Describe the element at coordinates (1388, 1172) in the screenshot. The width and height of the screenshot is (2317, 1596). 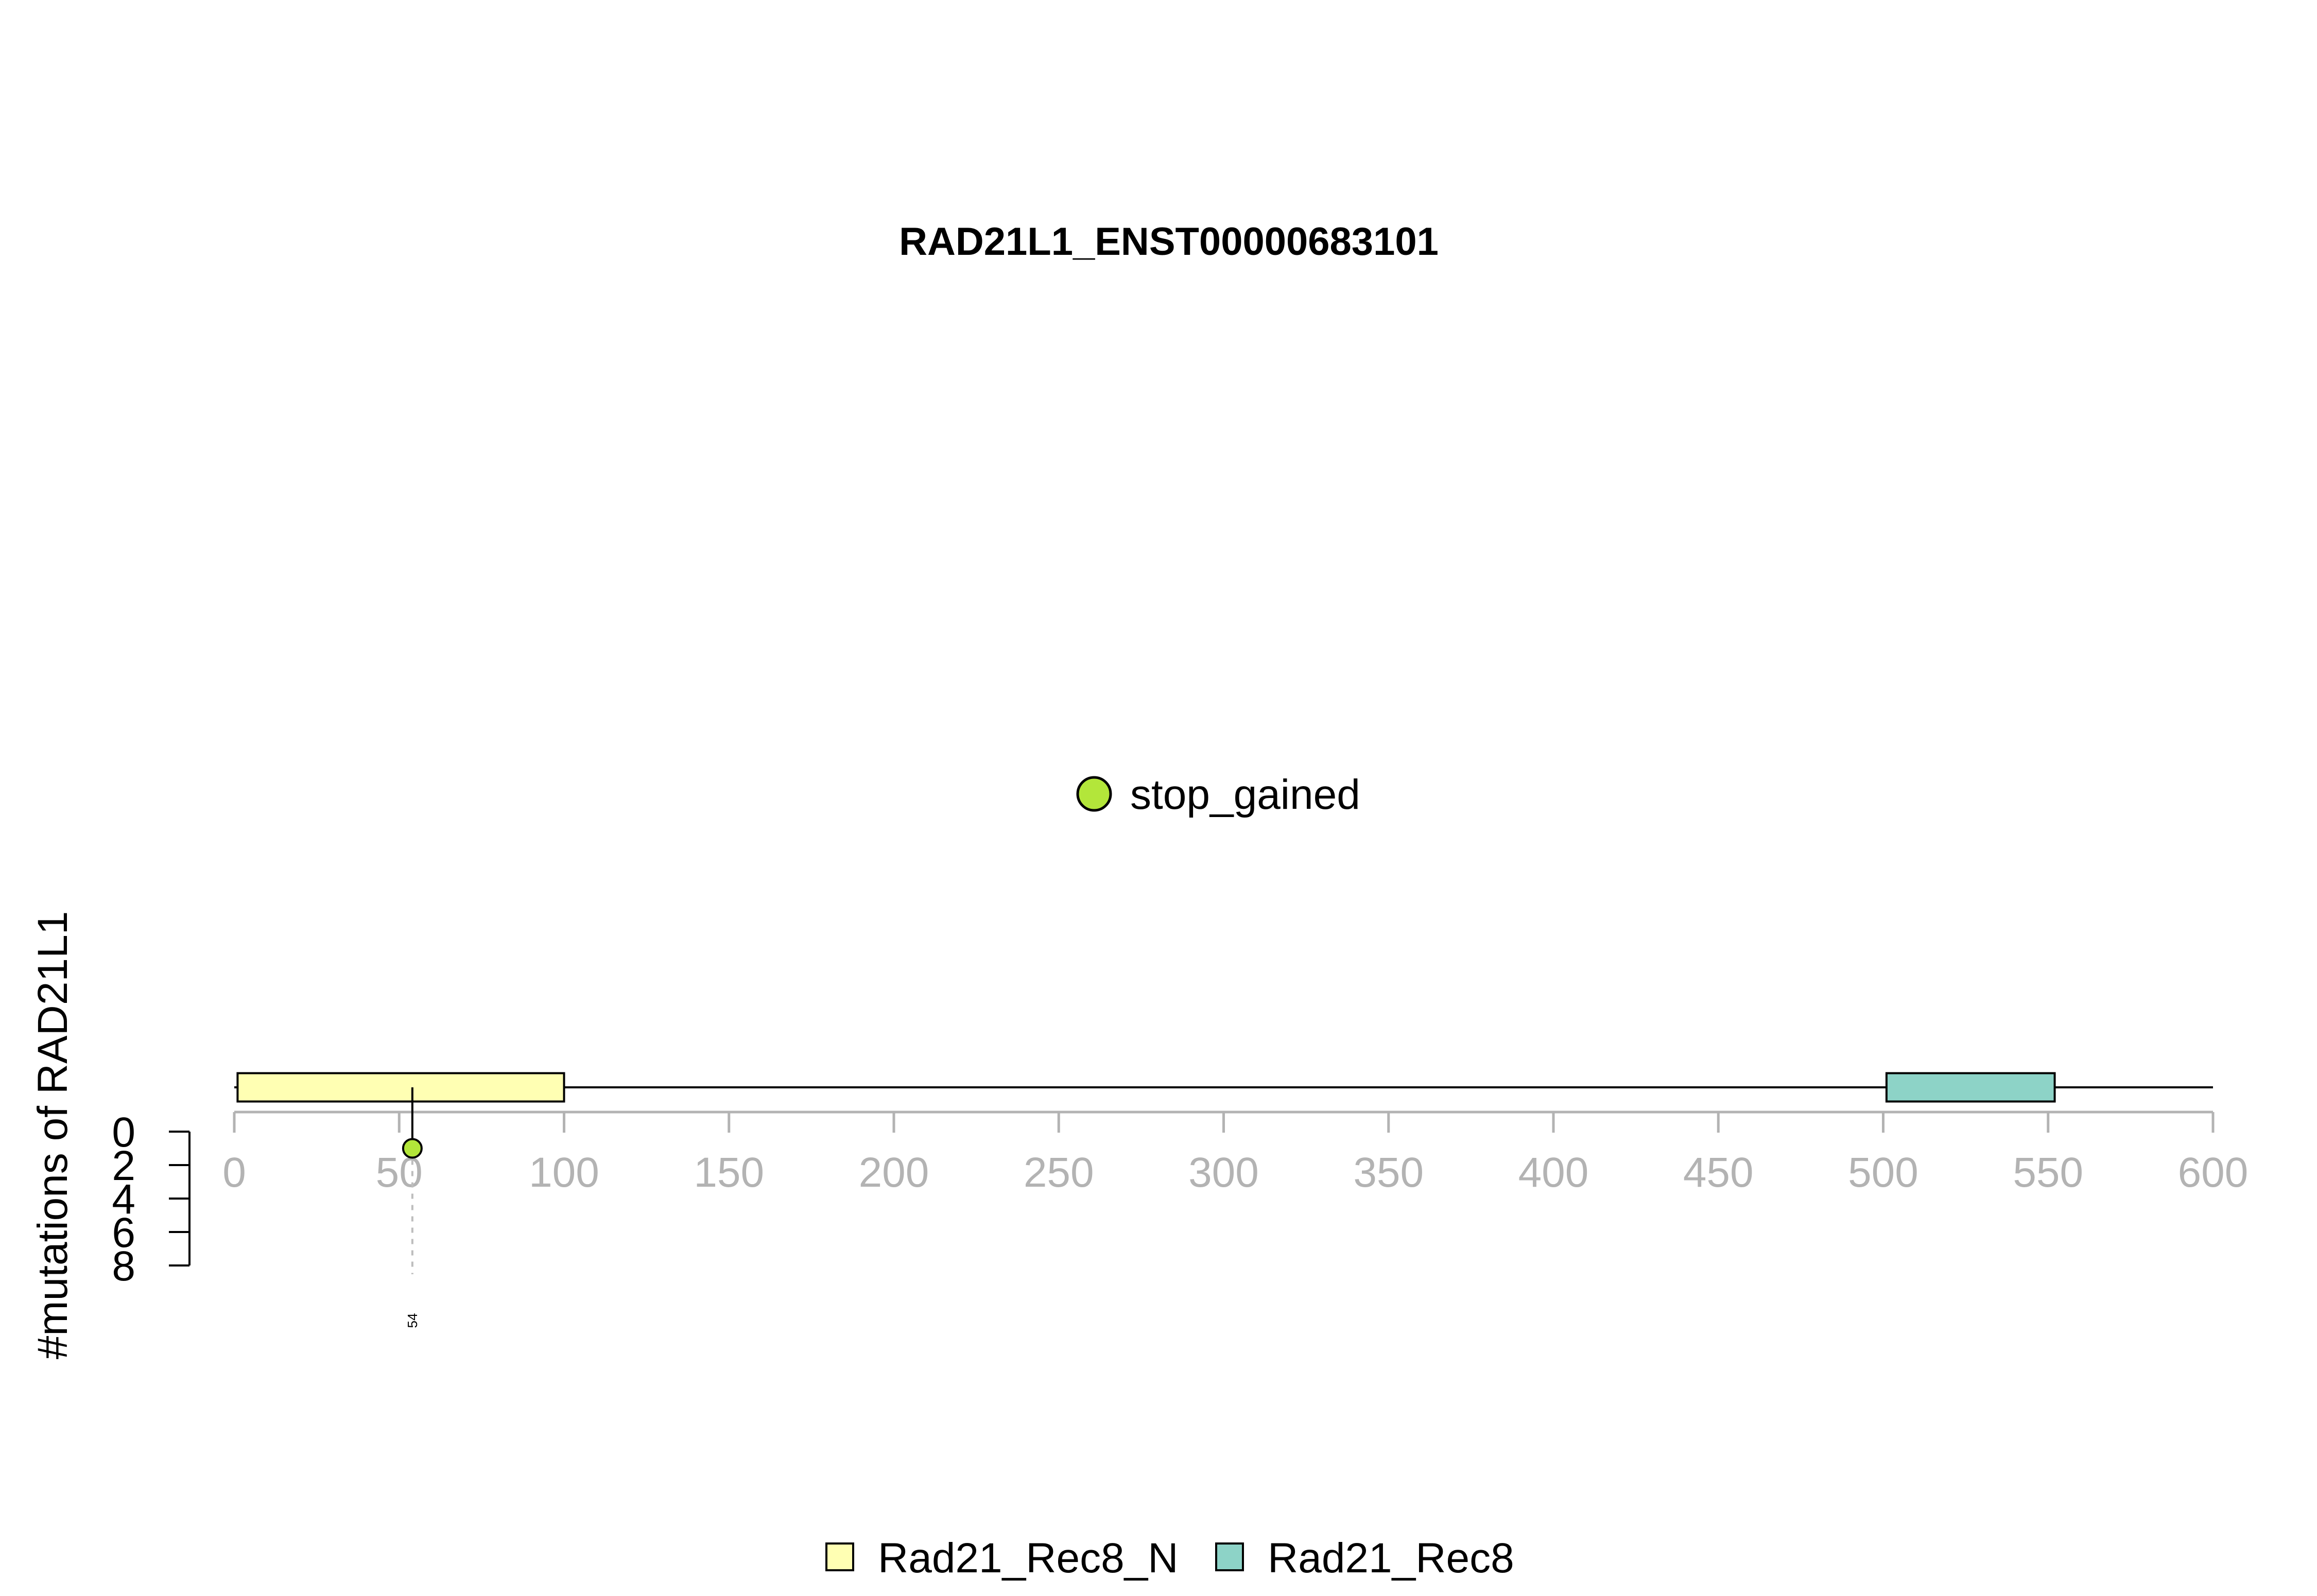
I see `x-tick-label: 350` at that location.